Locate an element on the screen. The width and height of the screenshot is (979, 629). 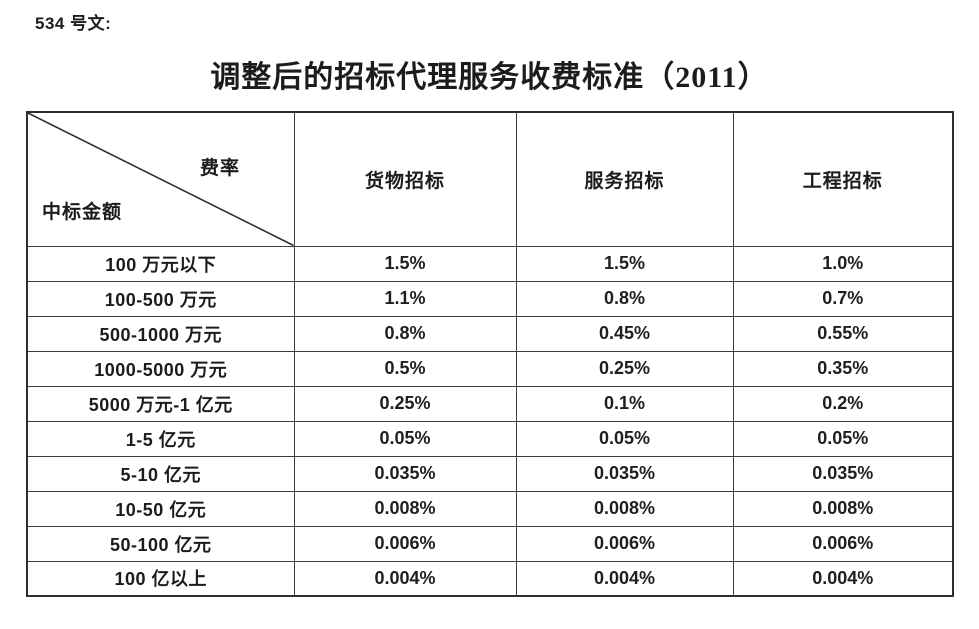
amount-range-cell: 50-100 亿元 is located at coordinates (160, 543).